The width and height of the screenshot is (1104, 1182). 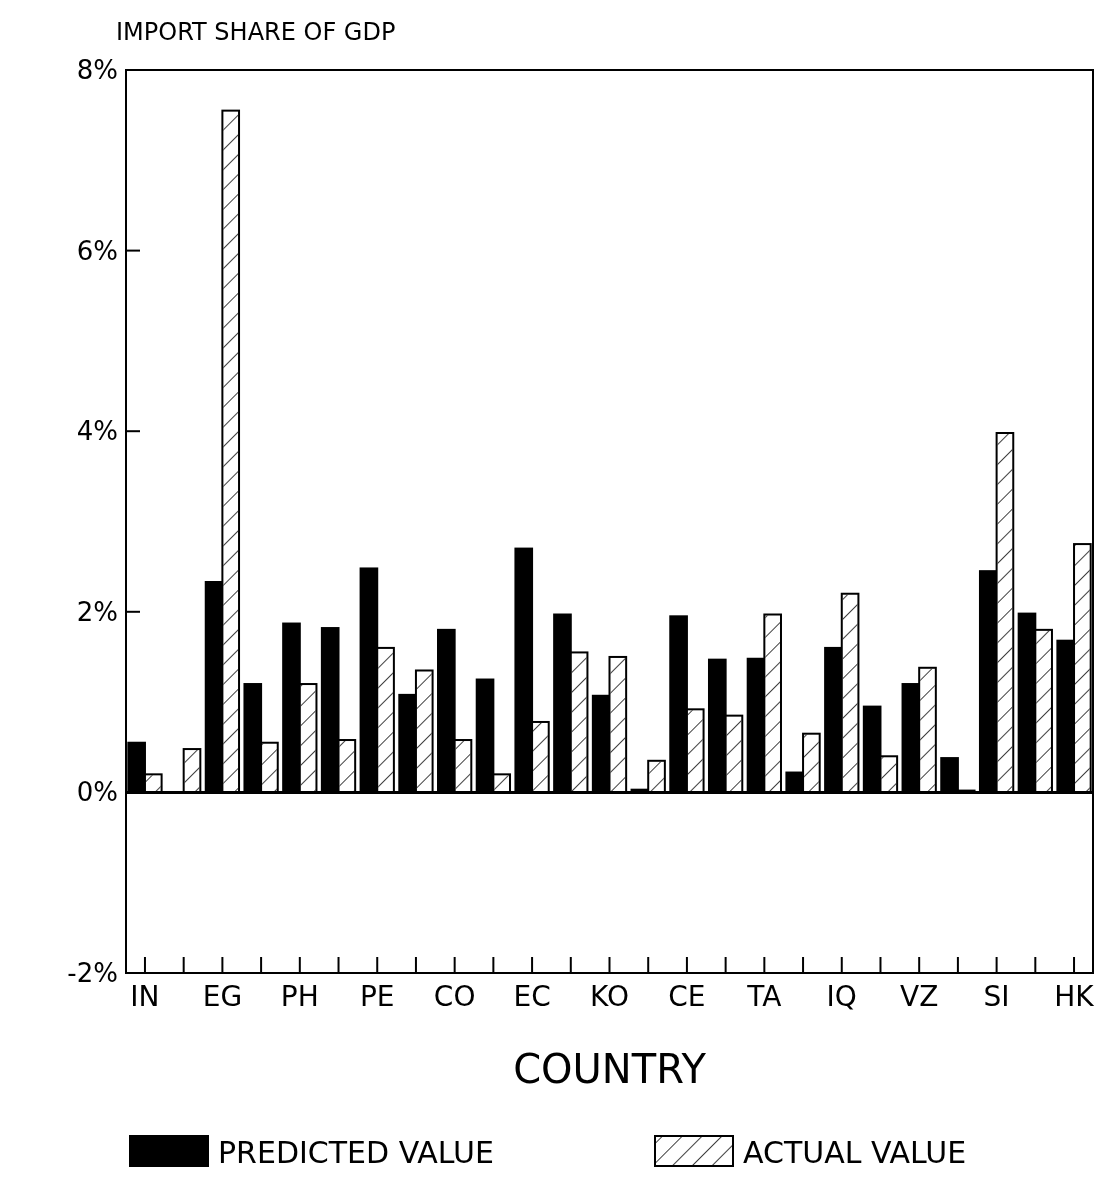 What do you see at coordinates (996, 996) in the screenshot?
I see `x-tick-label: SI` at bounding box center [996, 996].